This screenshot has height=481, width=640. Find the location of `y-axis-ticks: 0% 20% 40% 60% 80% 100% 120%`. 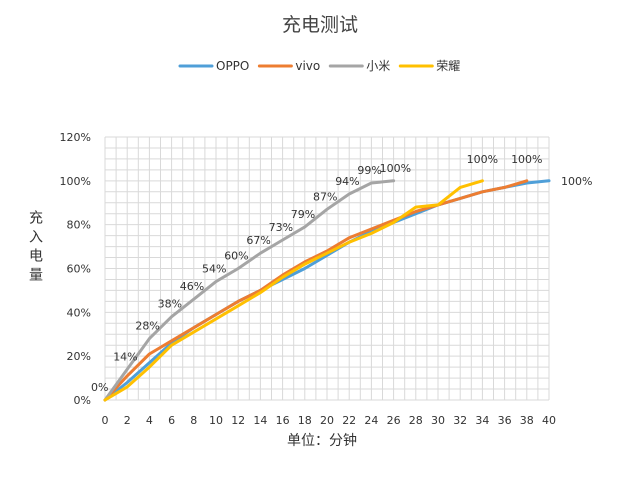

y-axis-ticks: 0% 20% 40% 60% 80% 100% 120% is located at coordinates (75, 269).